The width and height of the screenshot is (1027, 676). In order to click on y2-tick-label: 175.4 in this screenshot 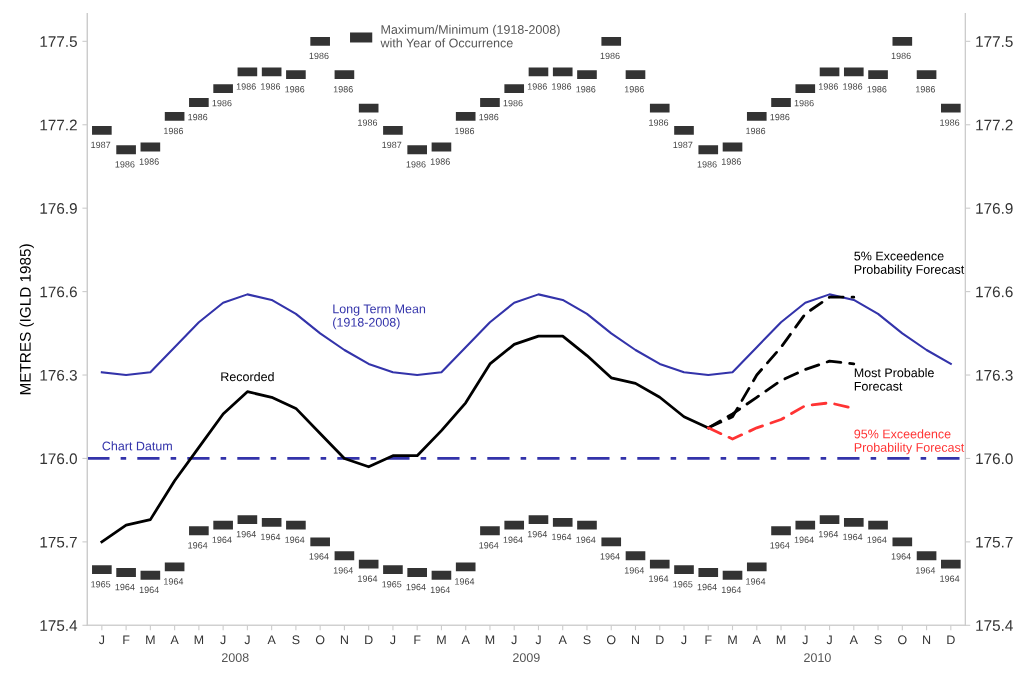, I will do `click(994, 625)`.